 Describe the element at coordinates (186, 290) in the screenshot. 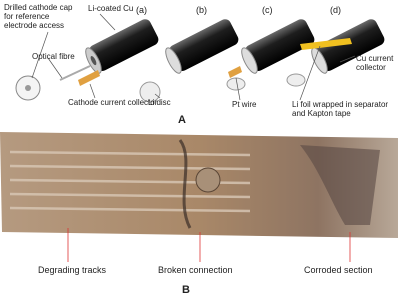

I see `panel-label: B` at that location.